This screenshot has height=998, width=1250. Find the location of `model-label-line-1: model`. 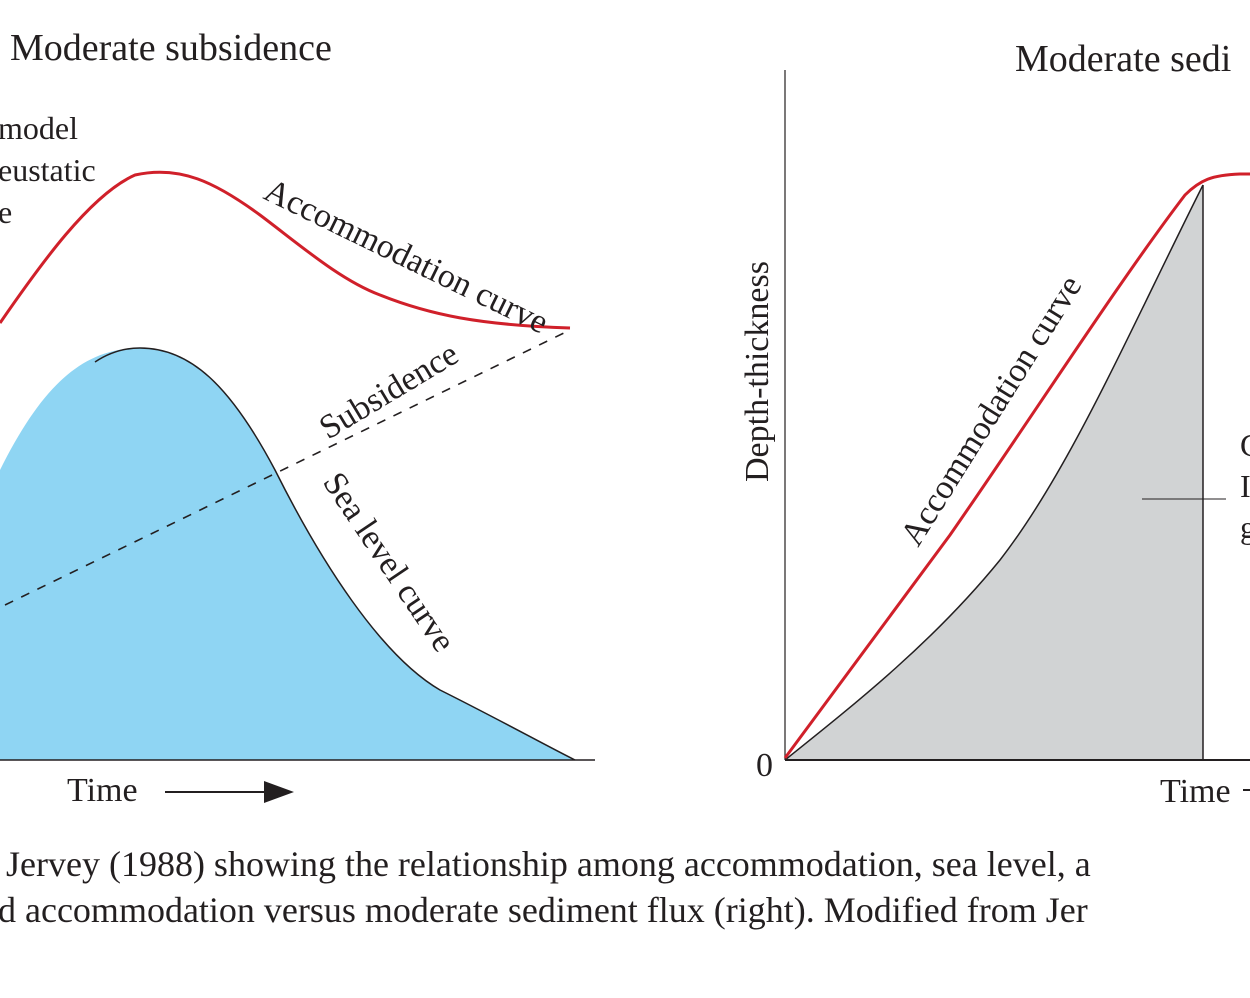

model-label-line-1: model is located at coordinates (39, 128).